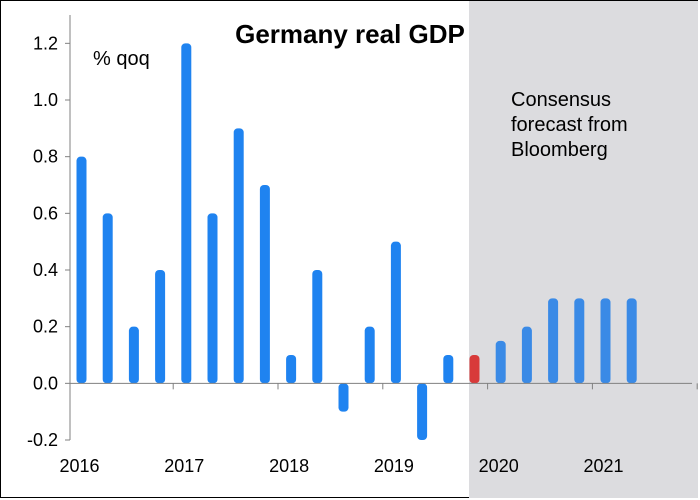  Describe the element at coordinates (81, 270) in the screenshot. I see `bar-2016-q1` at that location.